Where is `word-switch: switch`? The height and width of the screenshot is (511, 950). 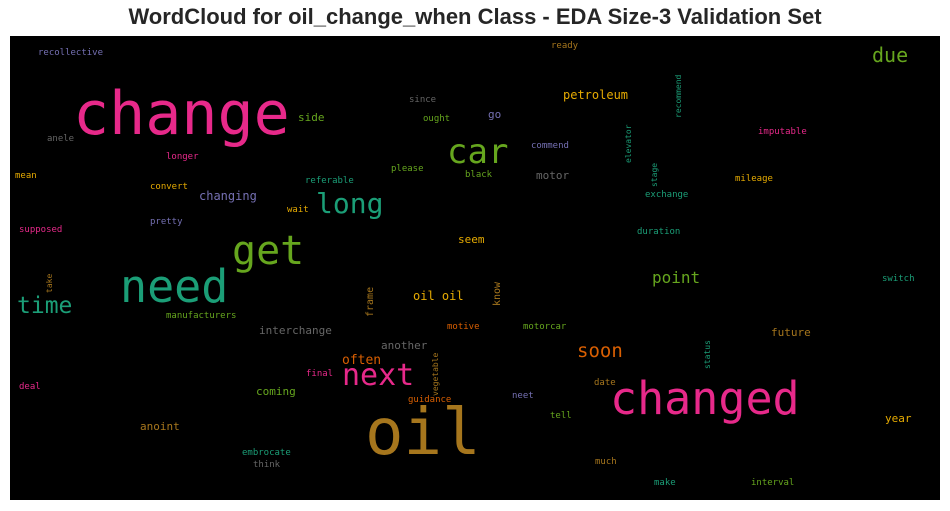 word-switch: switch is located at coordinates (898, 279).